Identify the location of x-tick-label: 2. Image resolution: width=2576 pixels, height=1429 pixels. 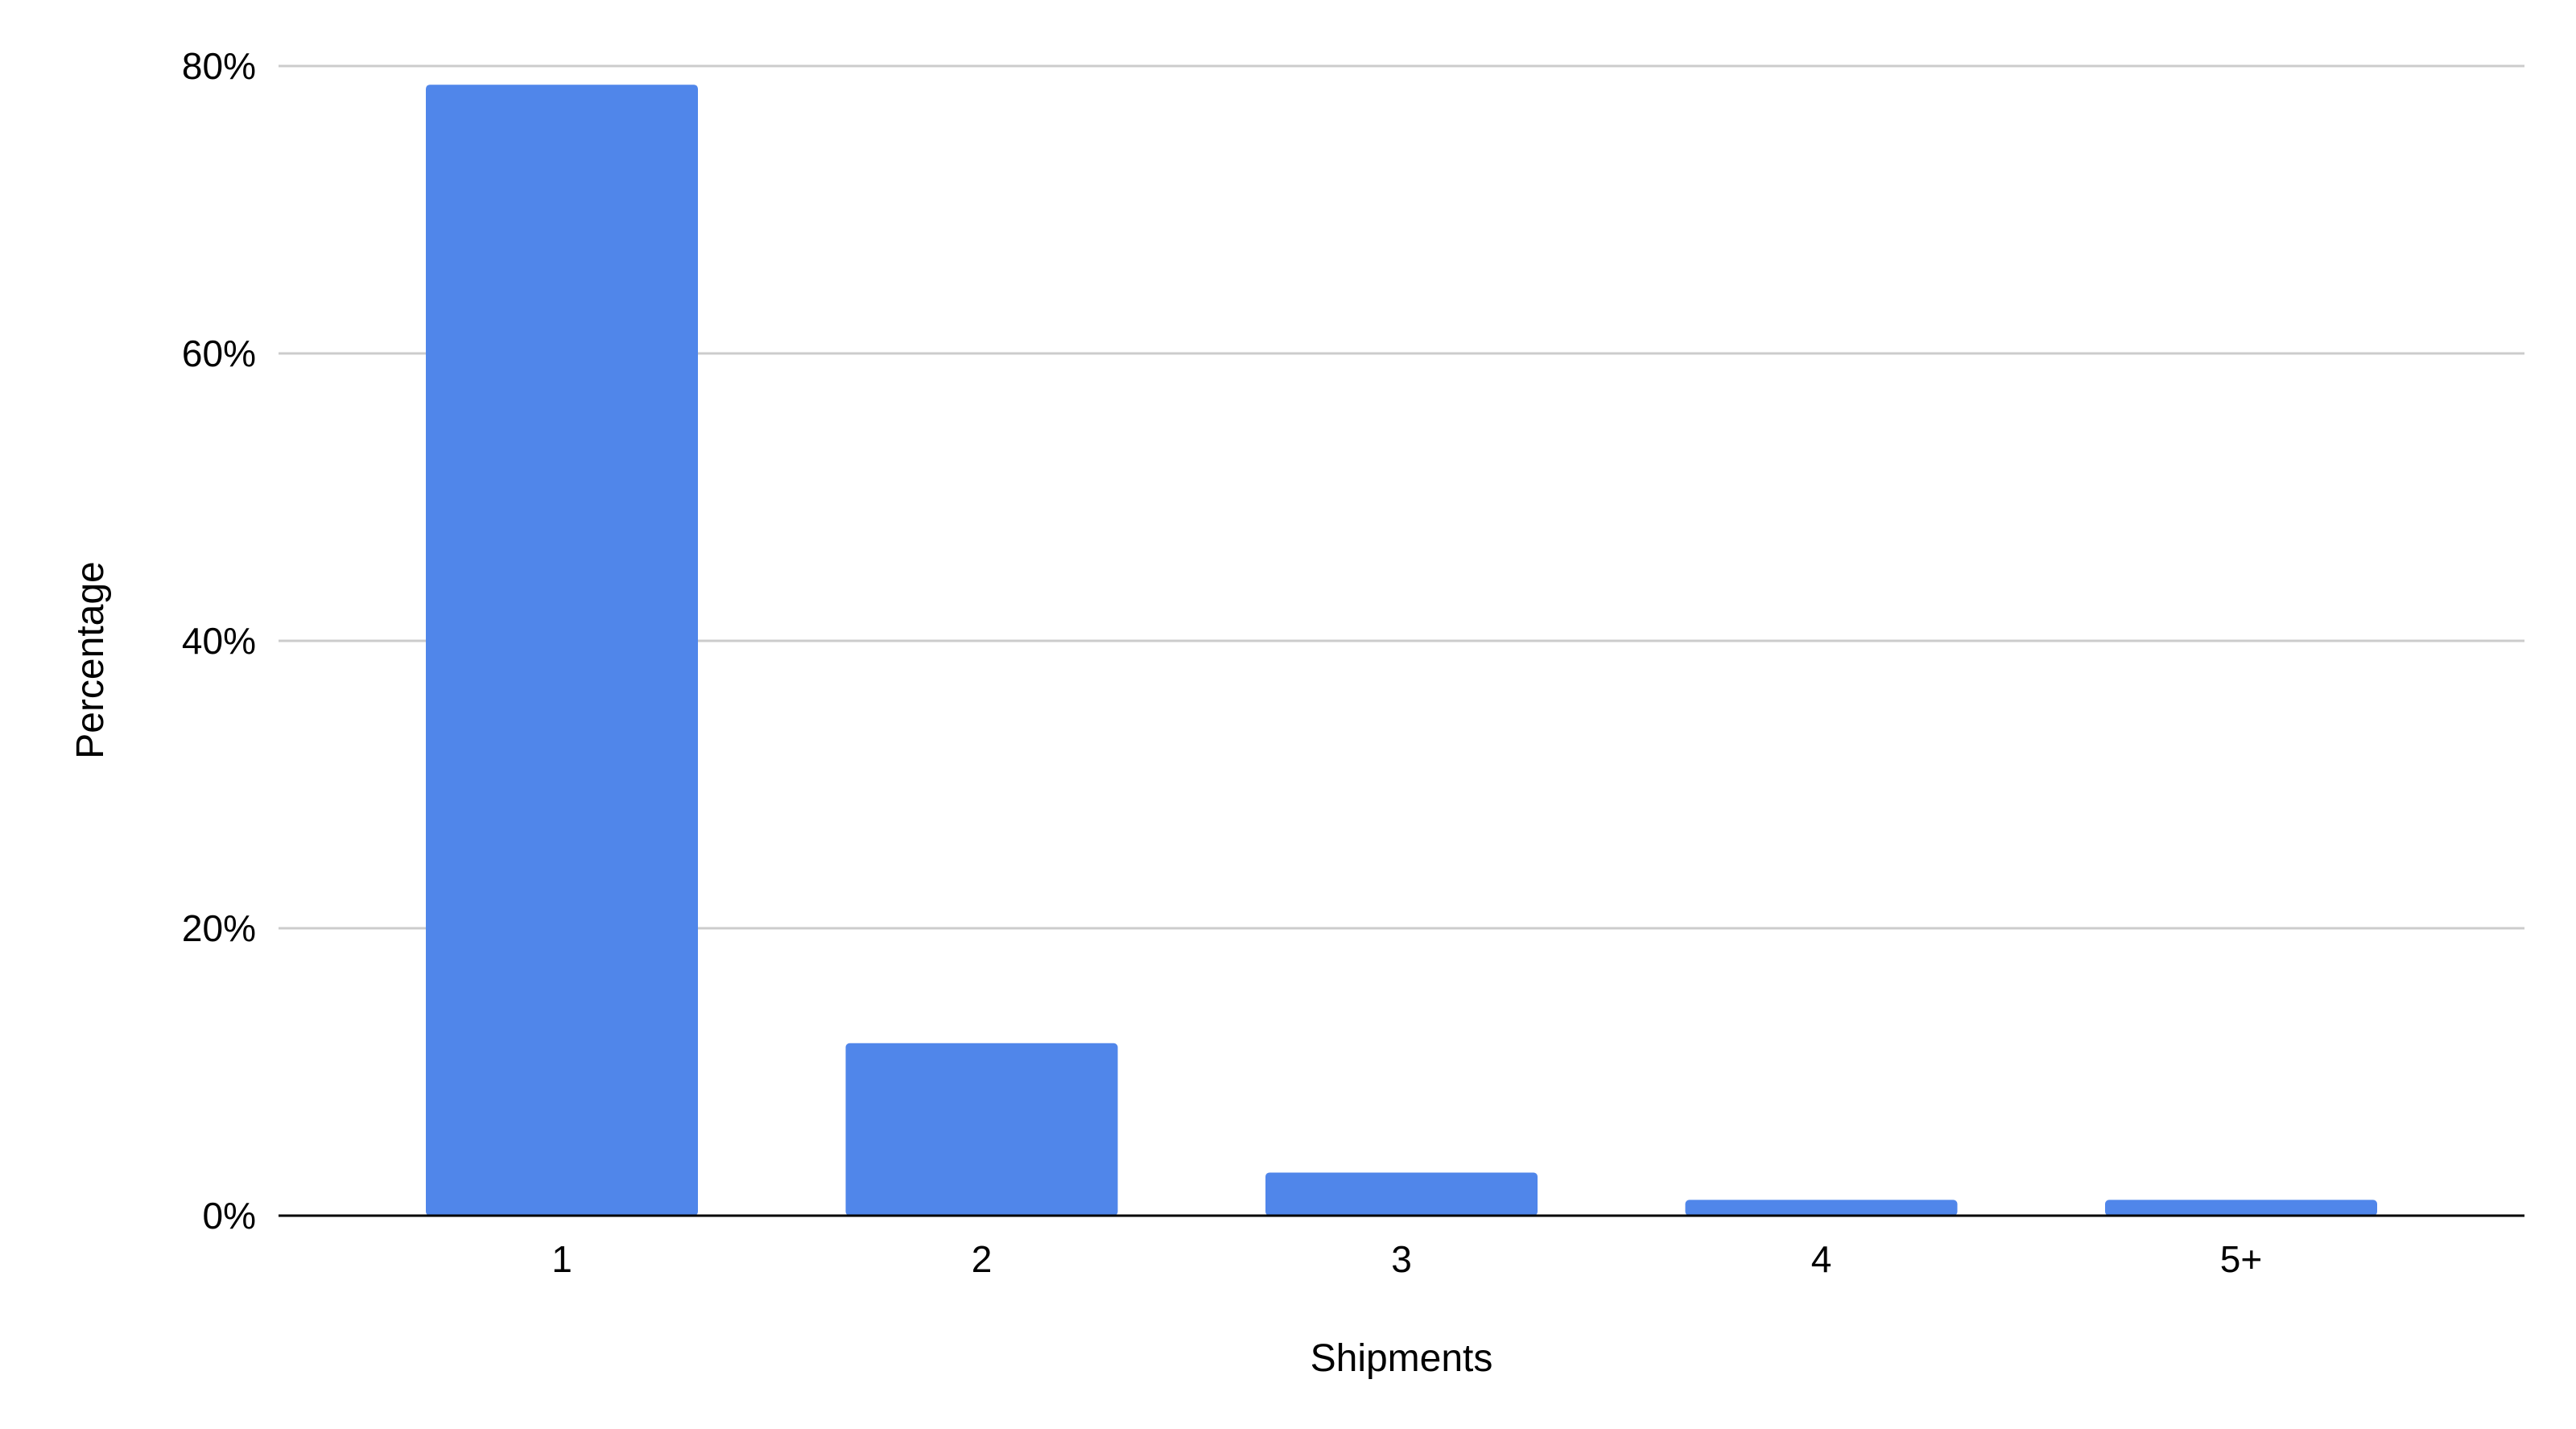
(982, 1259).